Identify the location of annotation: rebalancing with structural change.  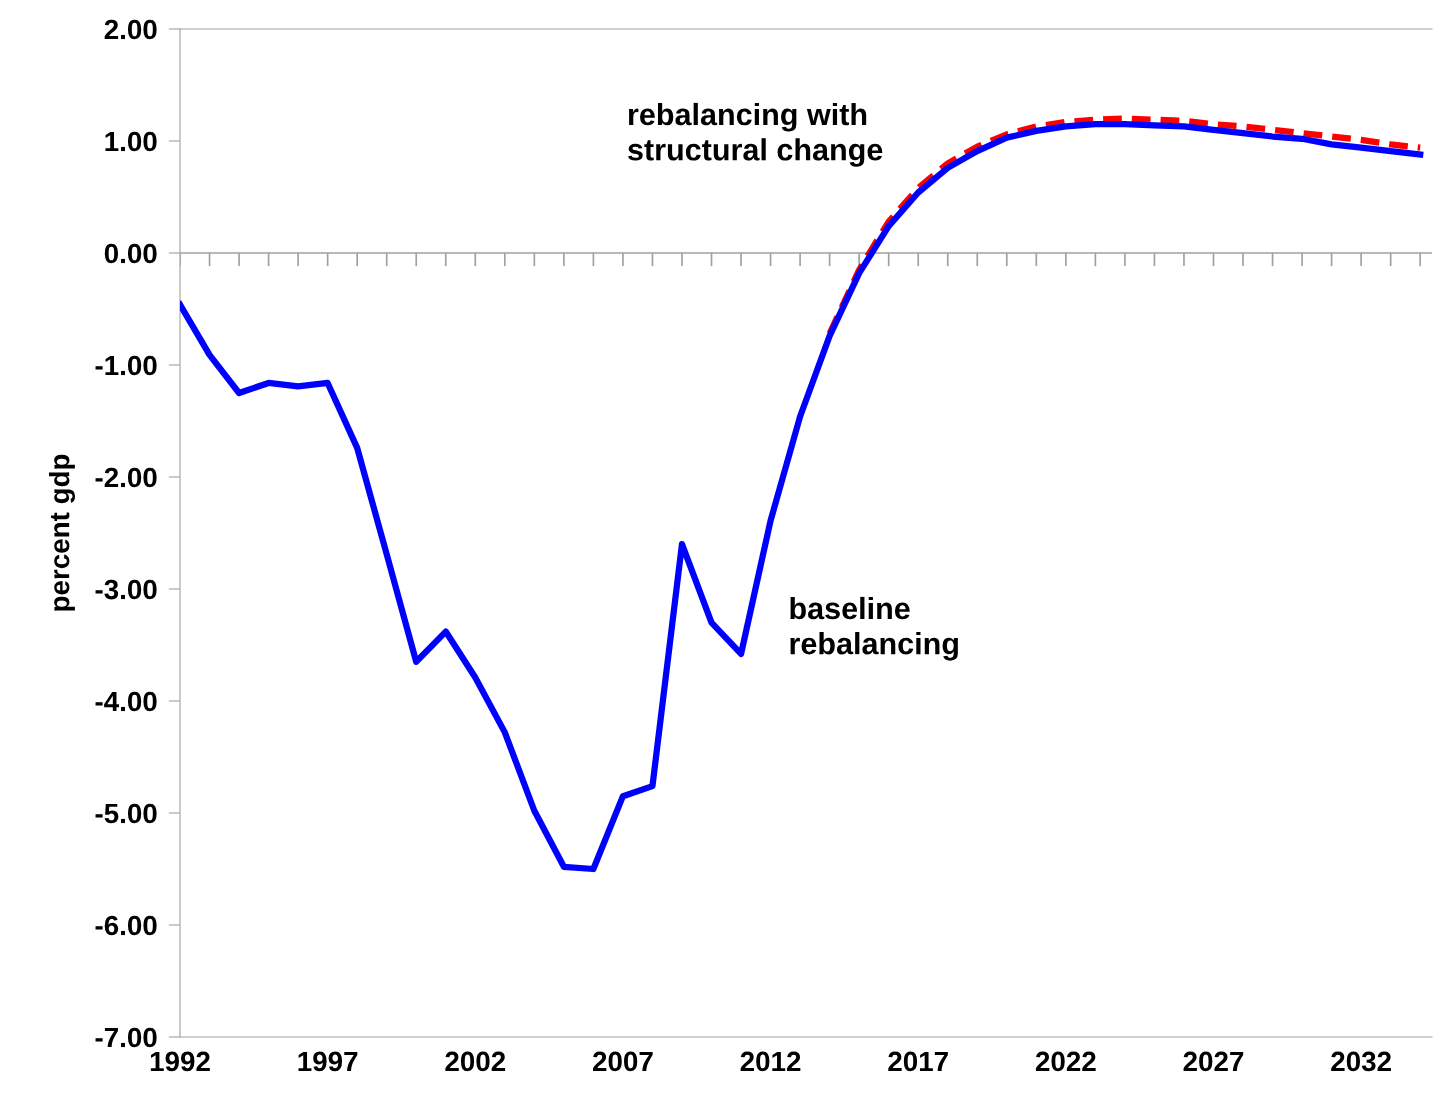
(755, 134).